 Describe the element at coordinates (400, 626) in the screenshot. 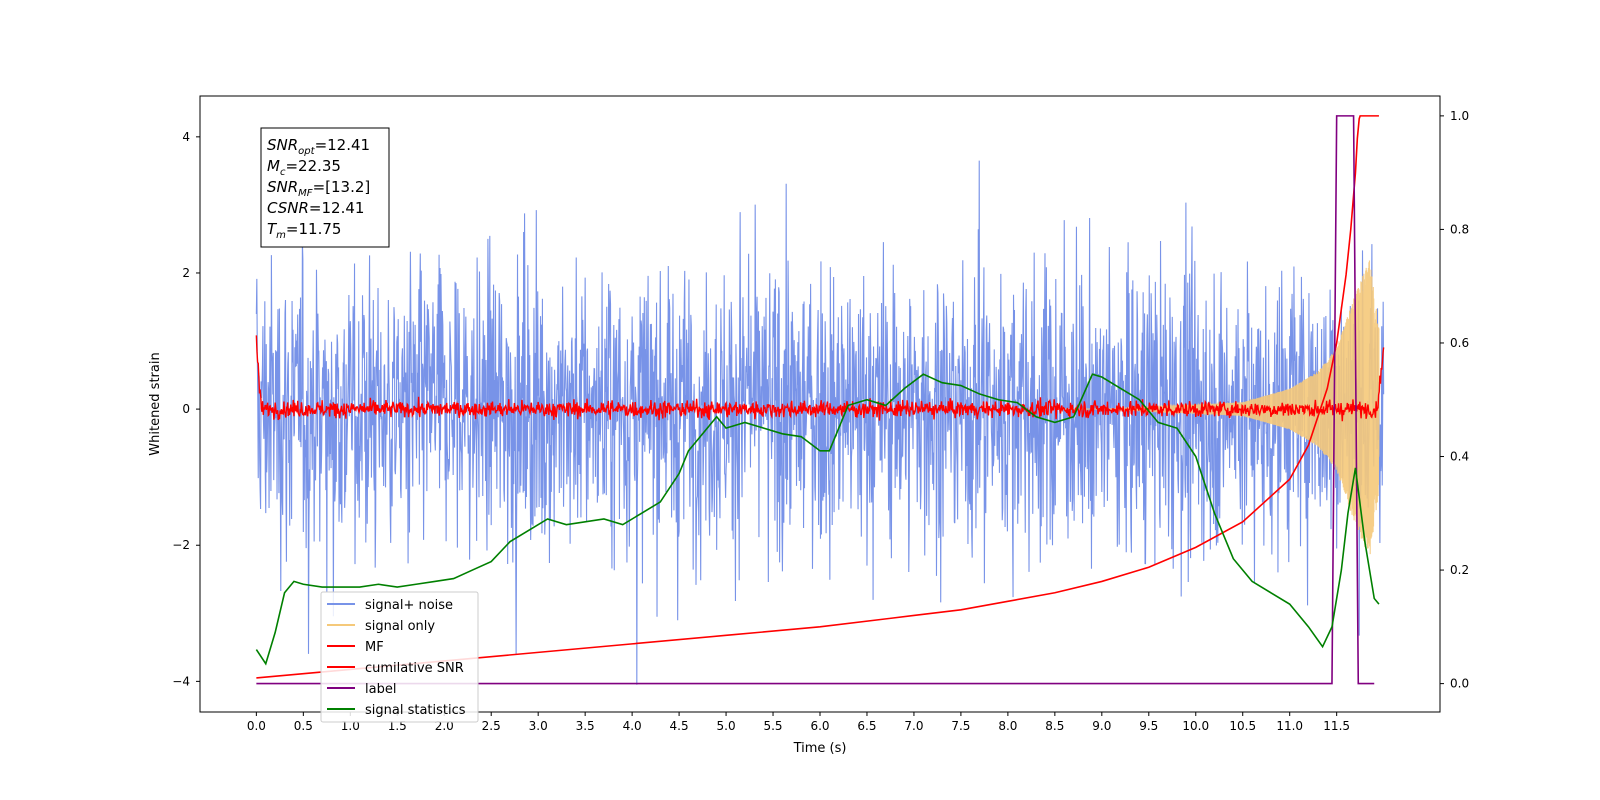

I see `legend-label: signal only` at that location.